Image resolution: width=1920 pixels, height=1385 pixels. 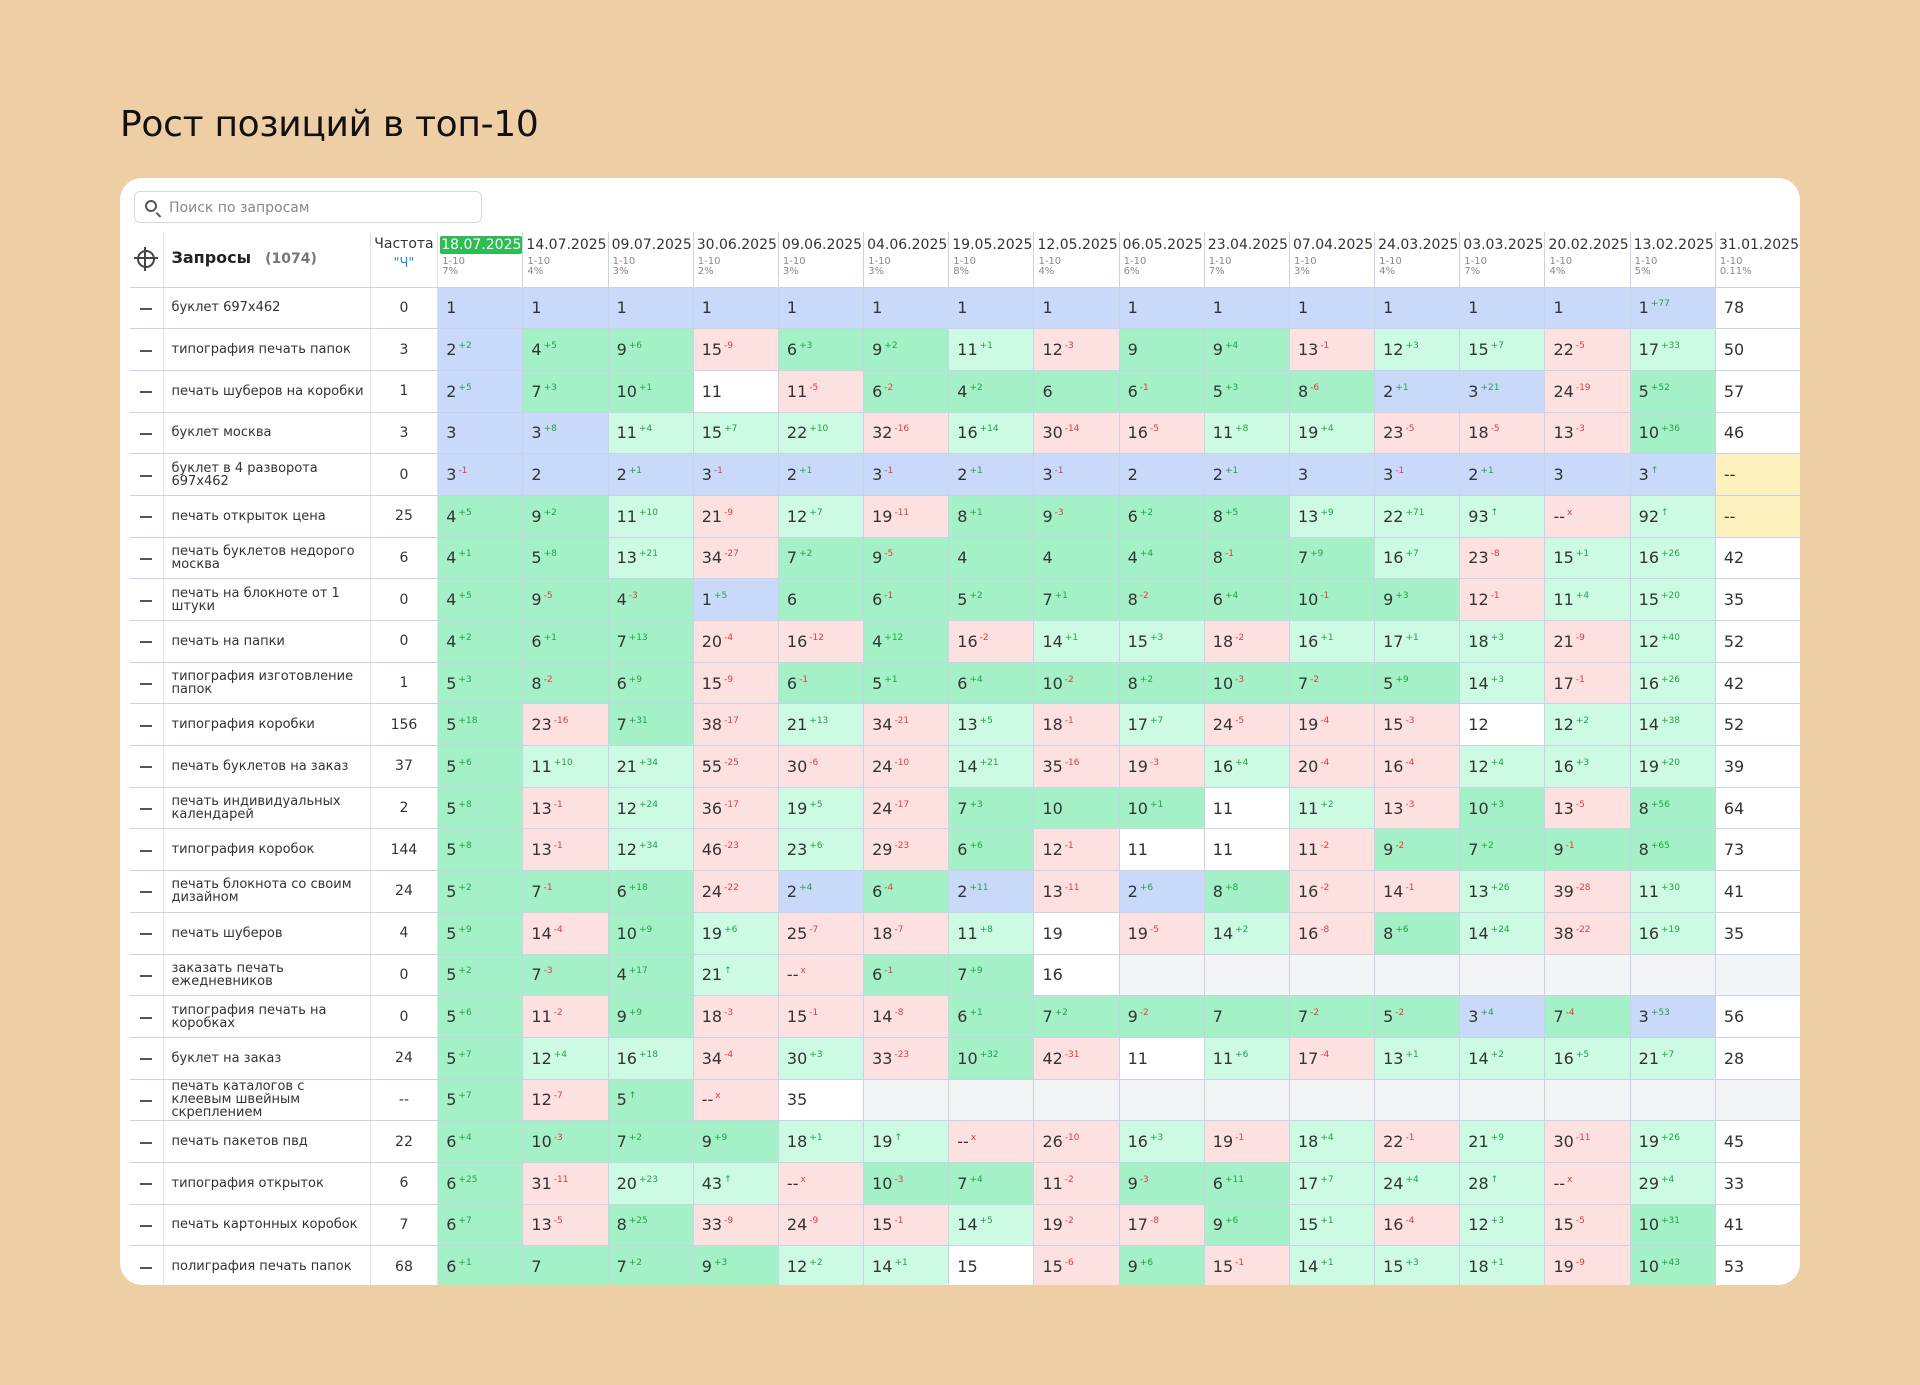 I want to click on position-cell: 19, so click(x=1076, y=933).